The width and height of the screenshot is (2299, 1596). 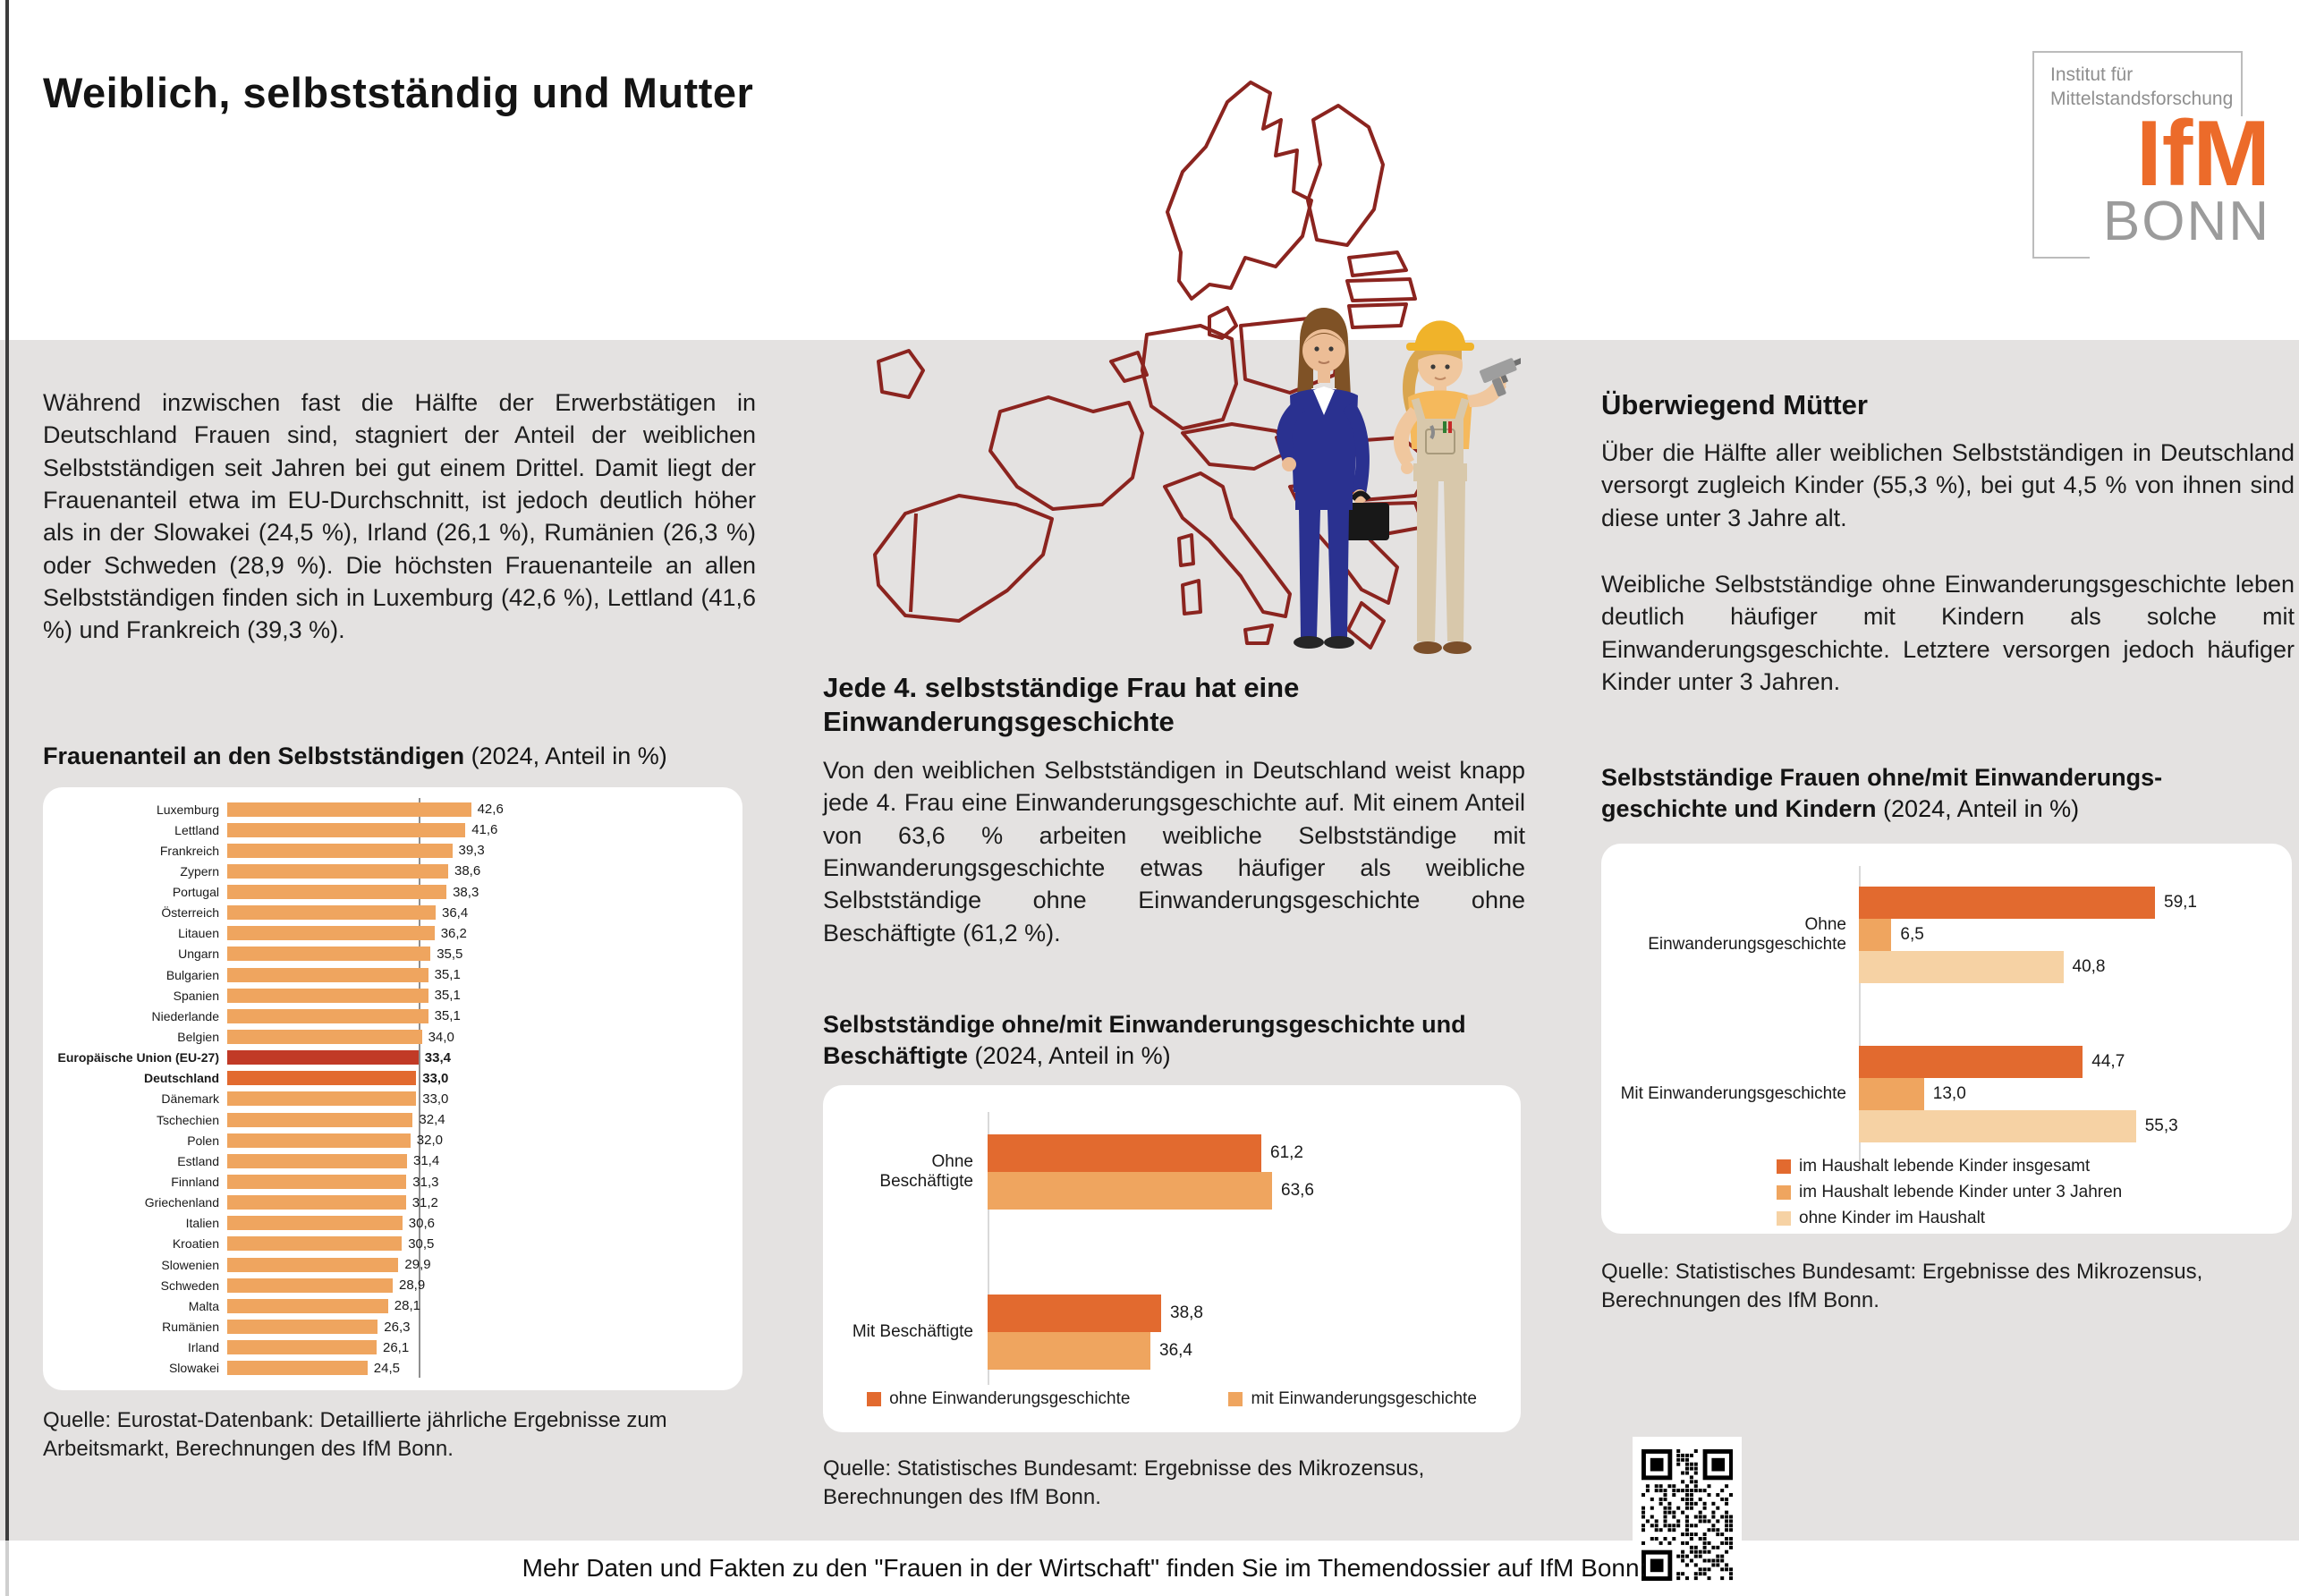 I want to click on europe-map-outline, so click(x=1154, y=365).